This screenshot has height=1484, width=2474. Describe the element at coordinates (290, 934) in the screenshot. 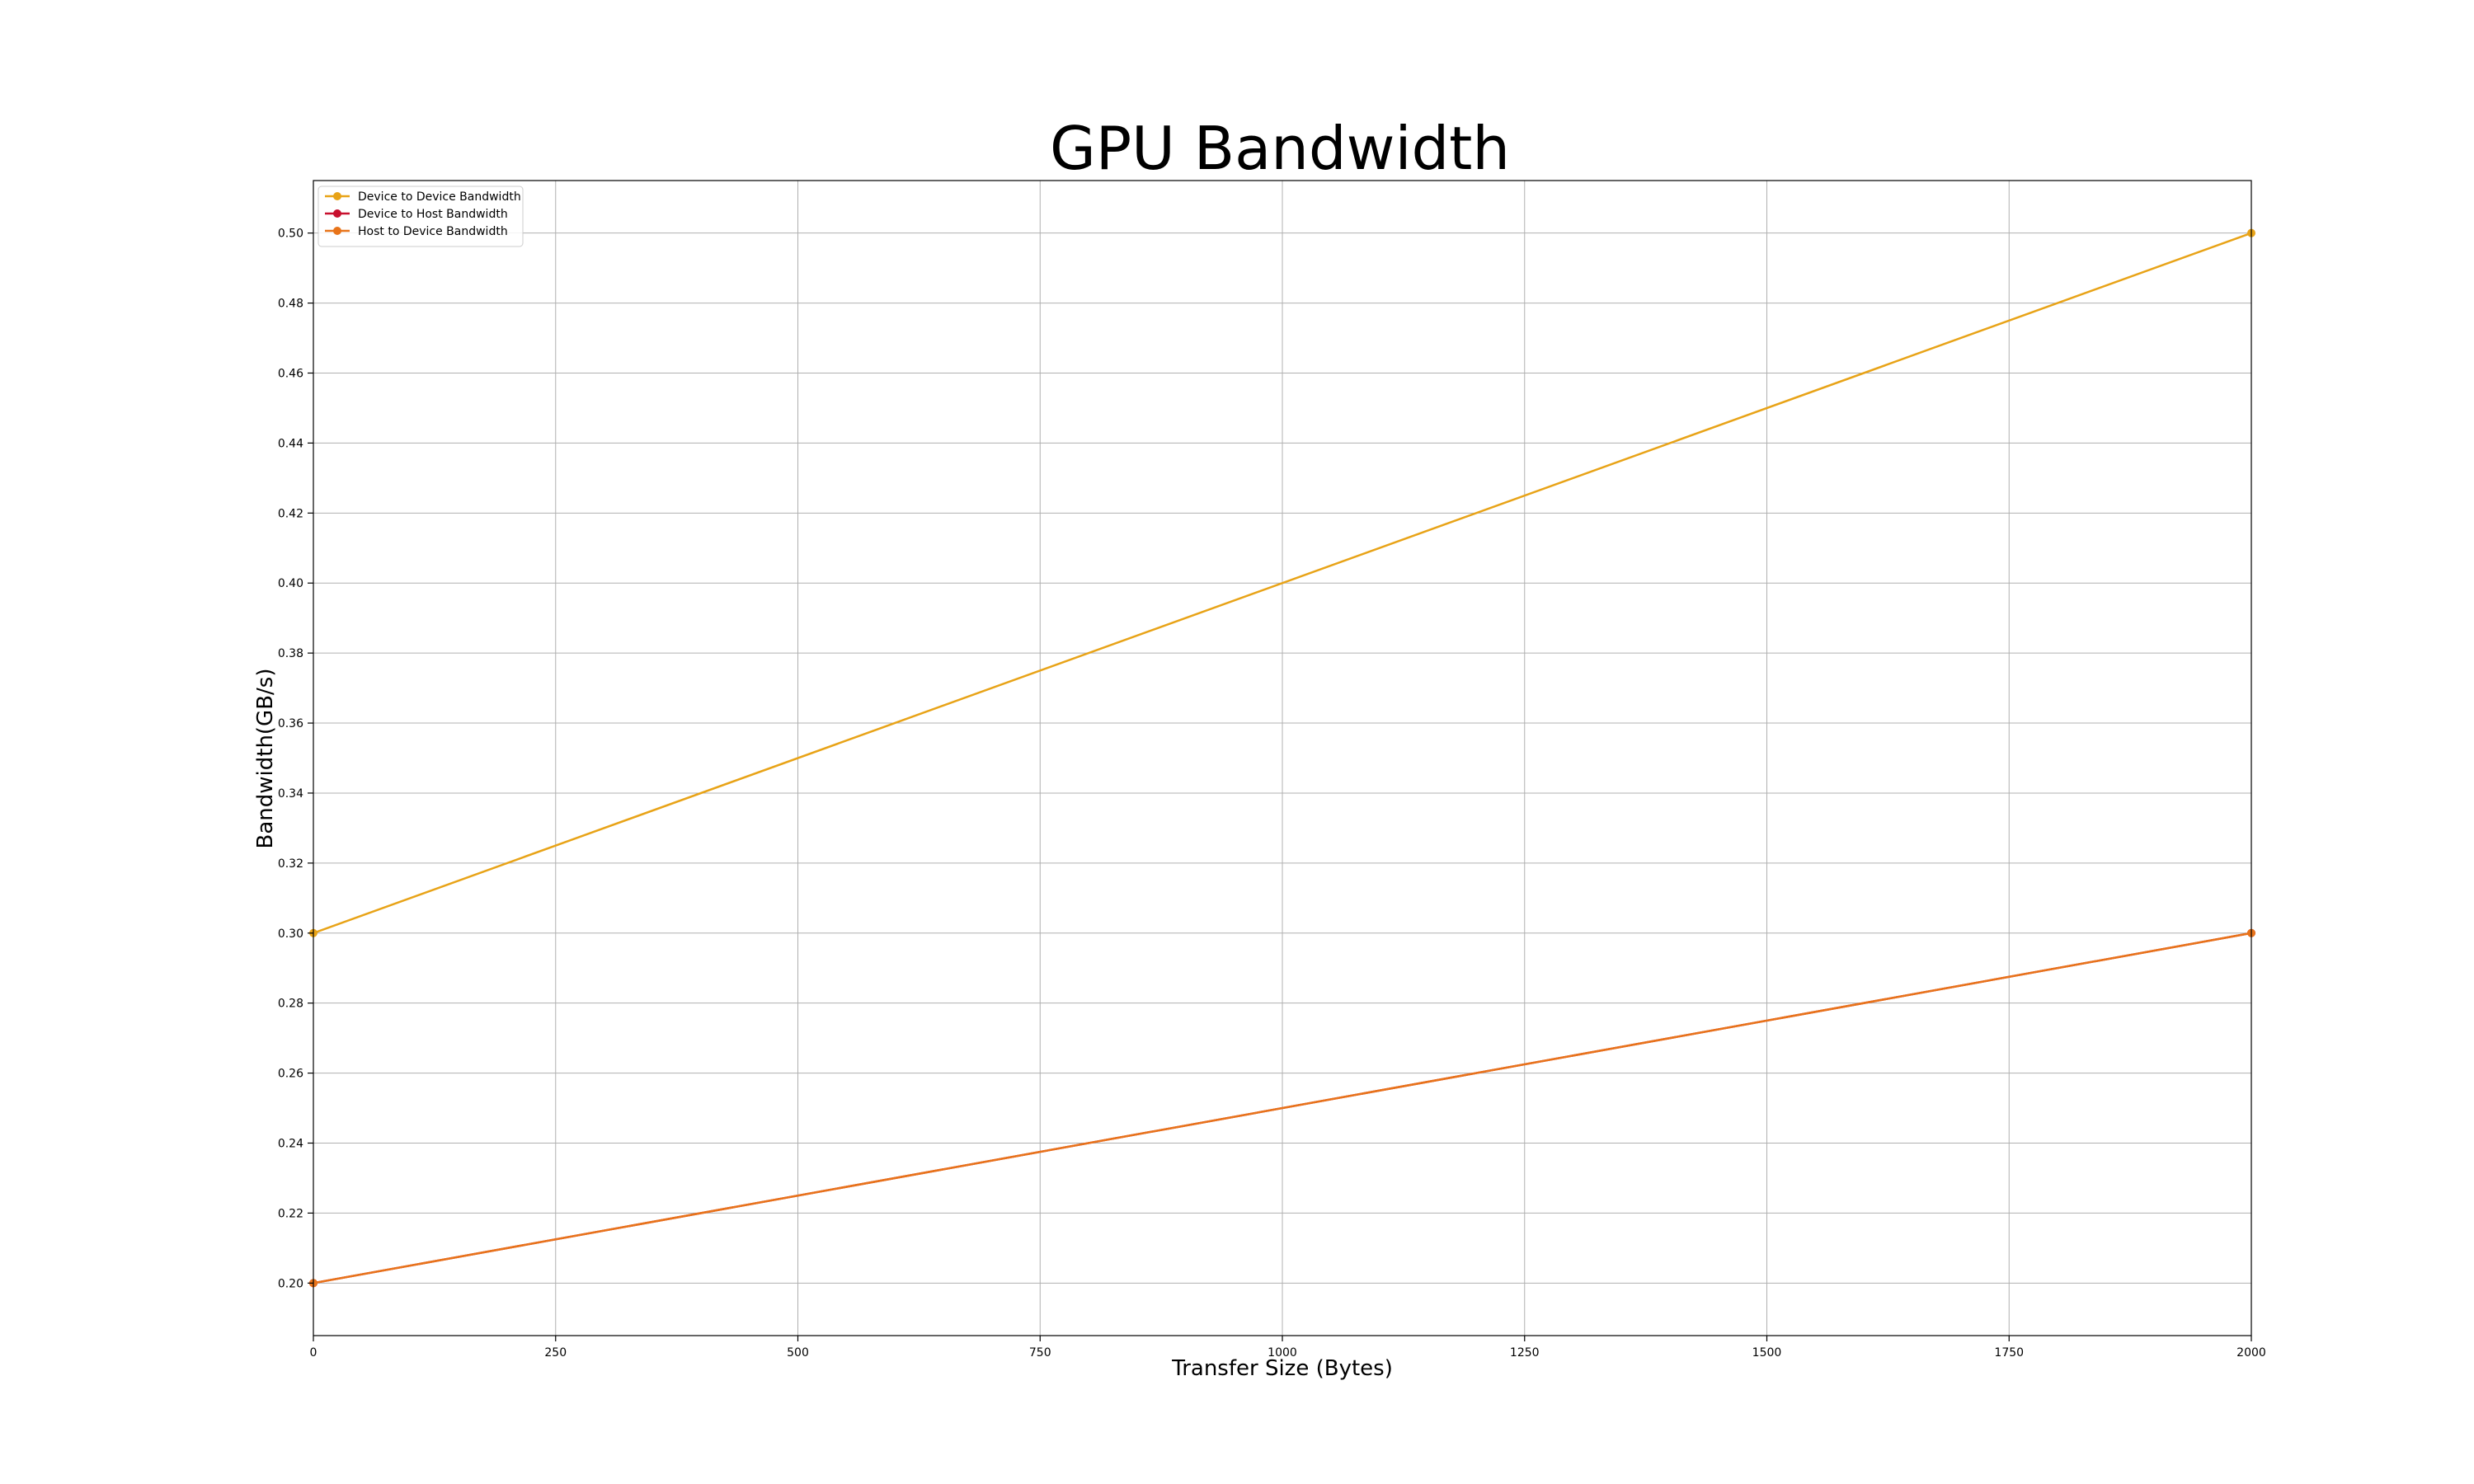

I see `y-tick-label: 0.30` at that location.